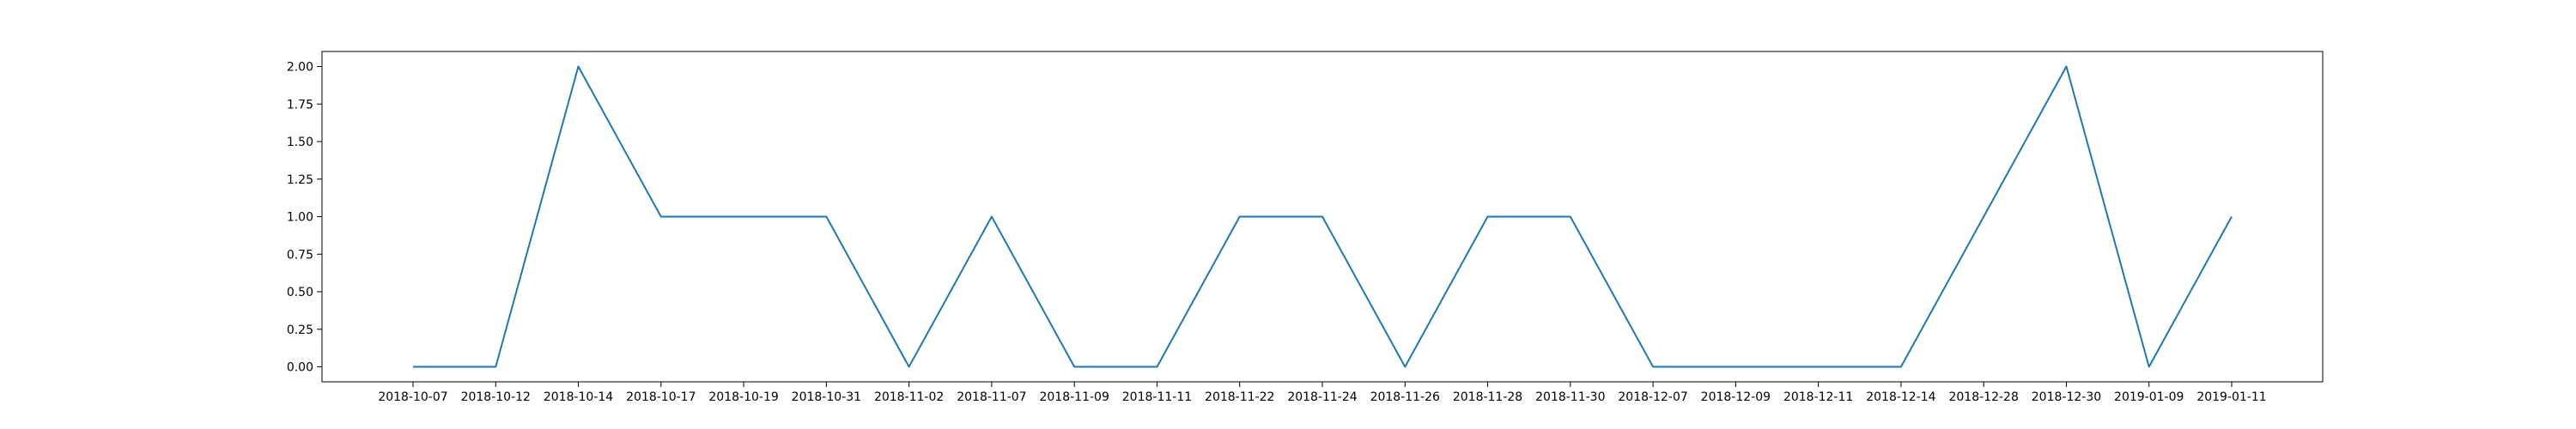 The image size is (2576, 429). What do you see at coordinates (1405, 397) in the screenshot?
I see `x-tick-label: 2018-11-26` at bounding box center [1405, 397].